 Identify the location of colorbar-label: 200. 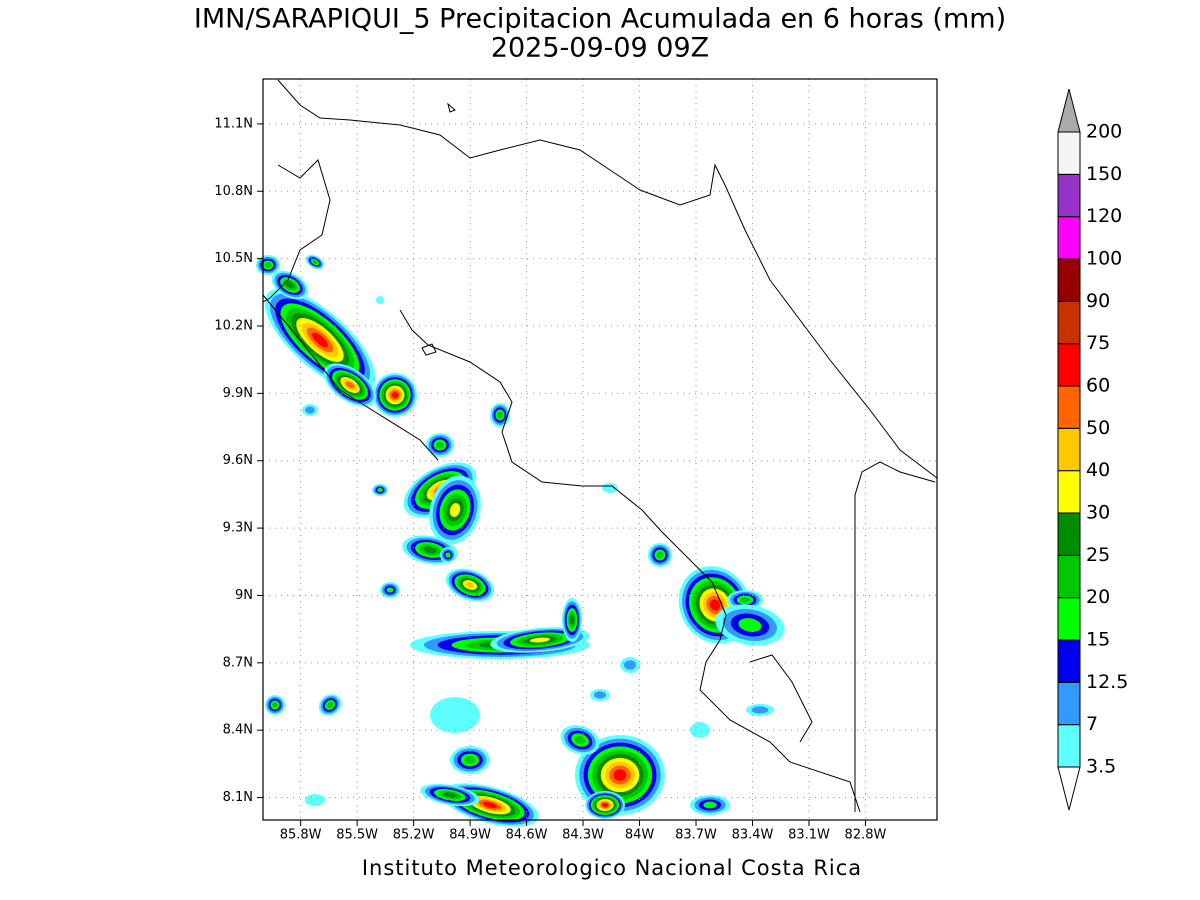
(1104, 132).